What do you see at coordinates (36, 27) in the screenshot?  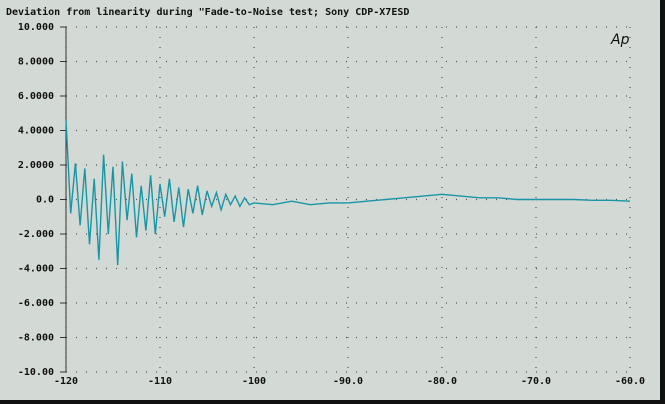 I see `y-tick-label: 10.000` at bounding box center [36, 27].